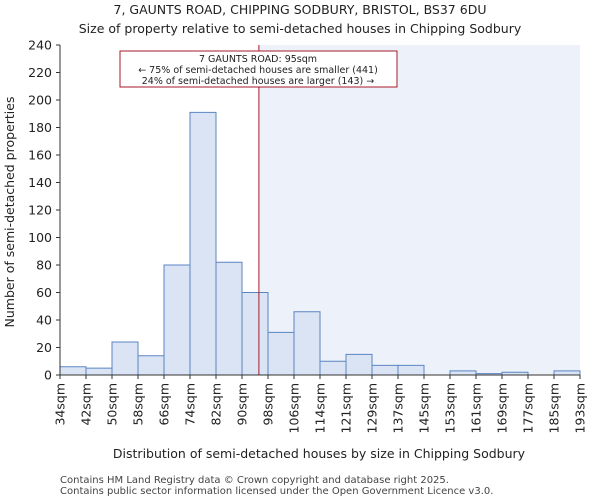  I want to click on y-tick-label: 80, so click(44, 265).